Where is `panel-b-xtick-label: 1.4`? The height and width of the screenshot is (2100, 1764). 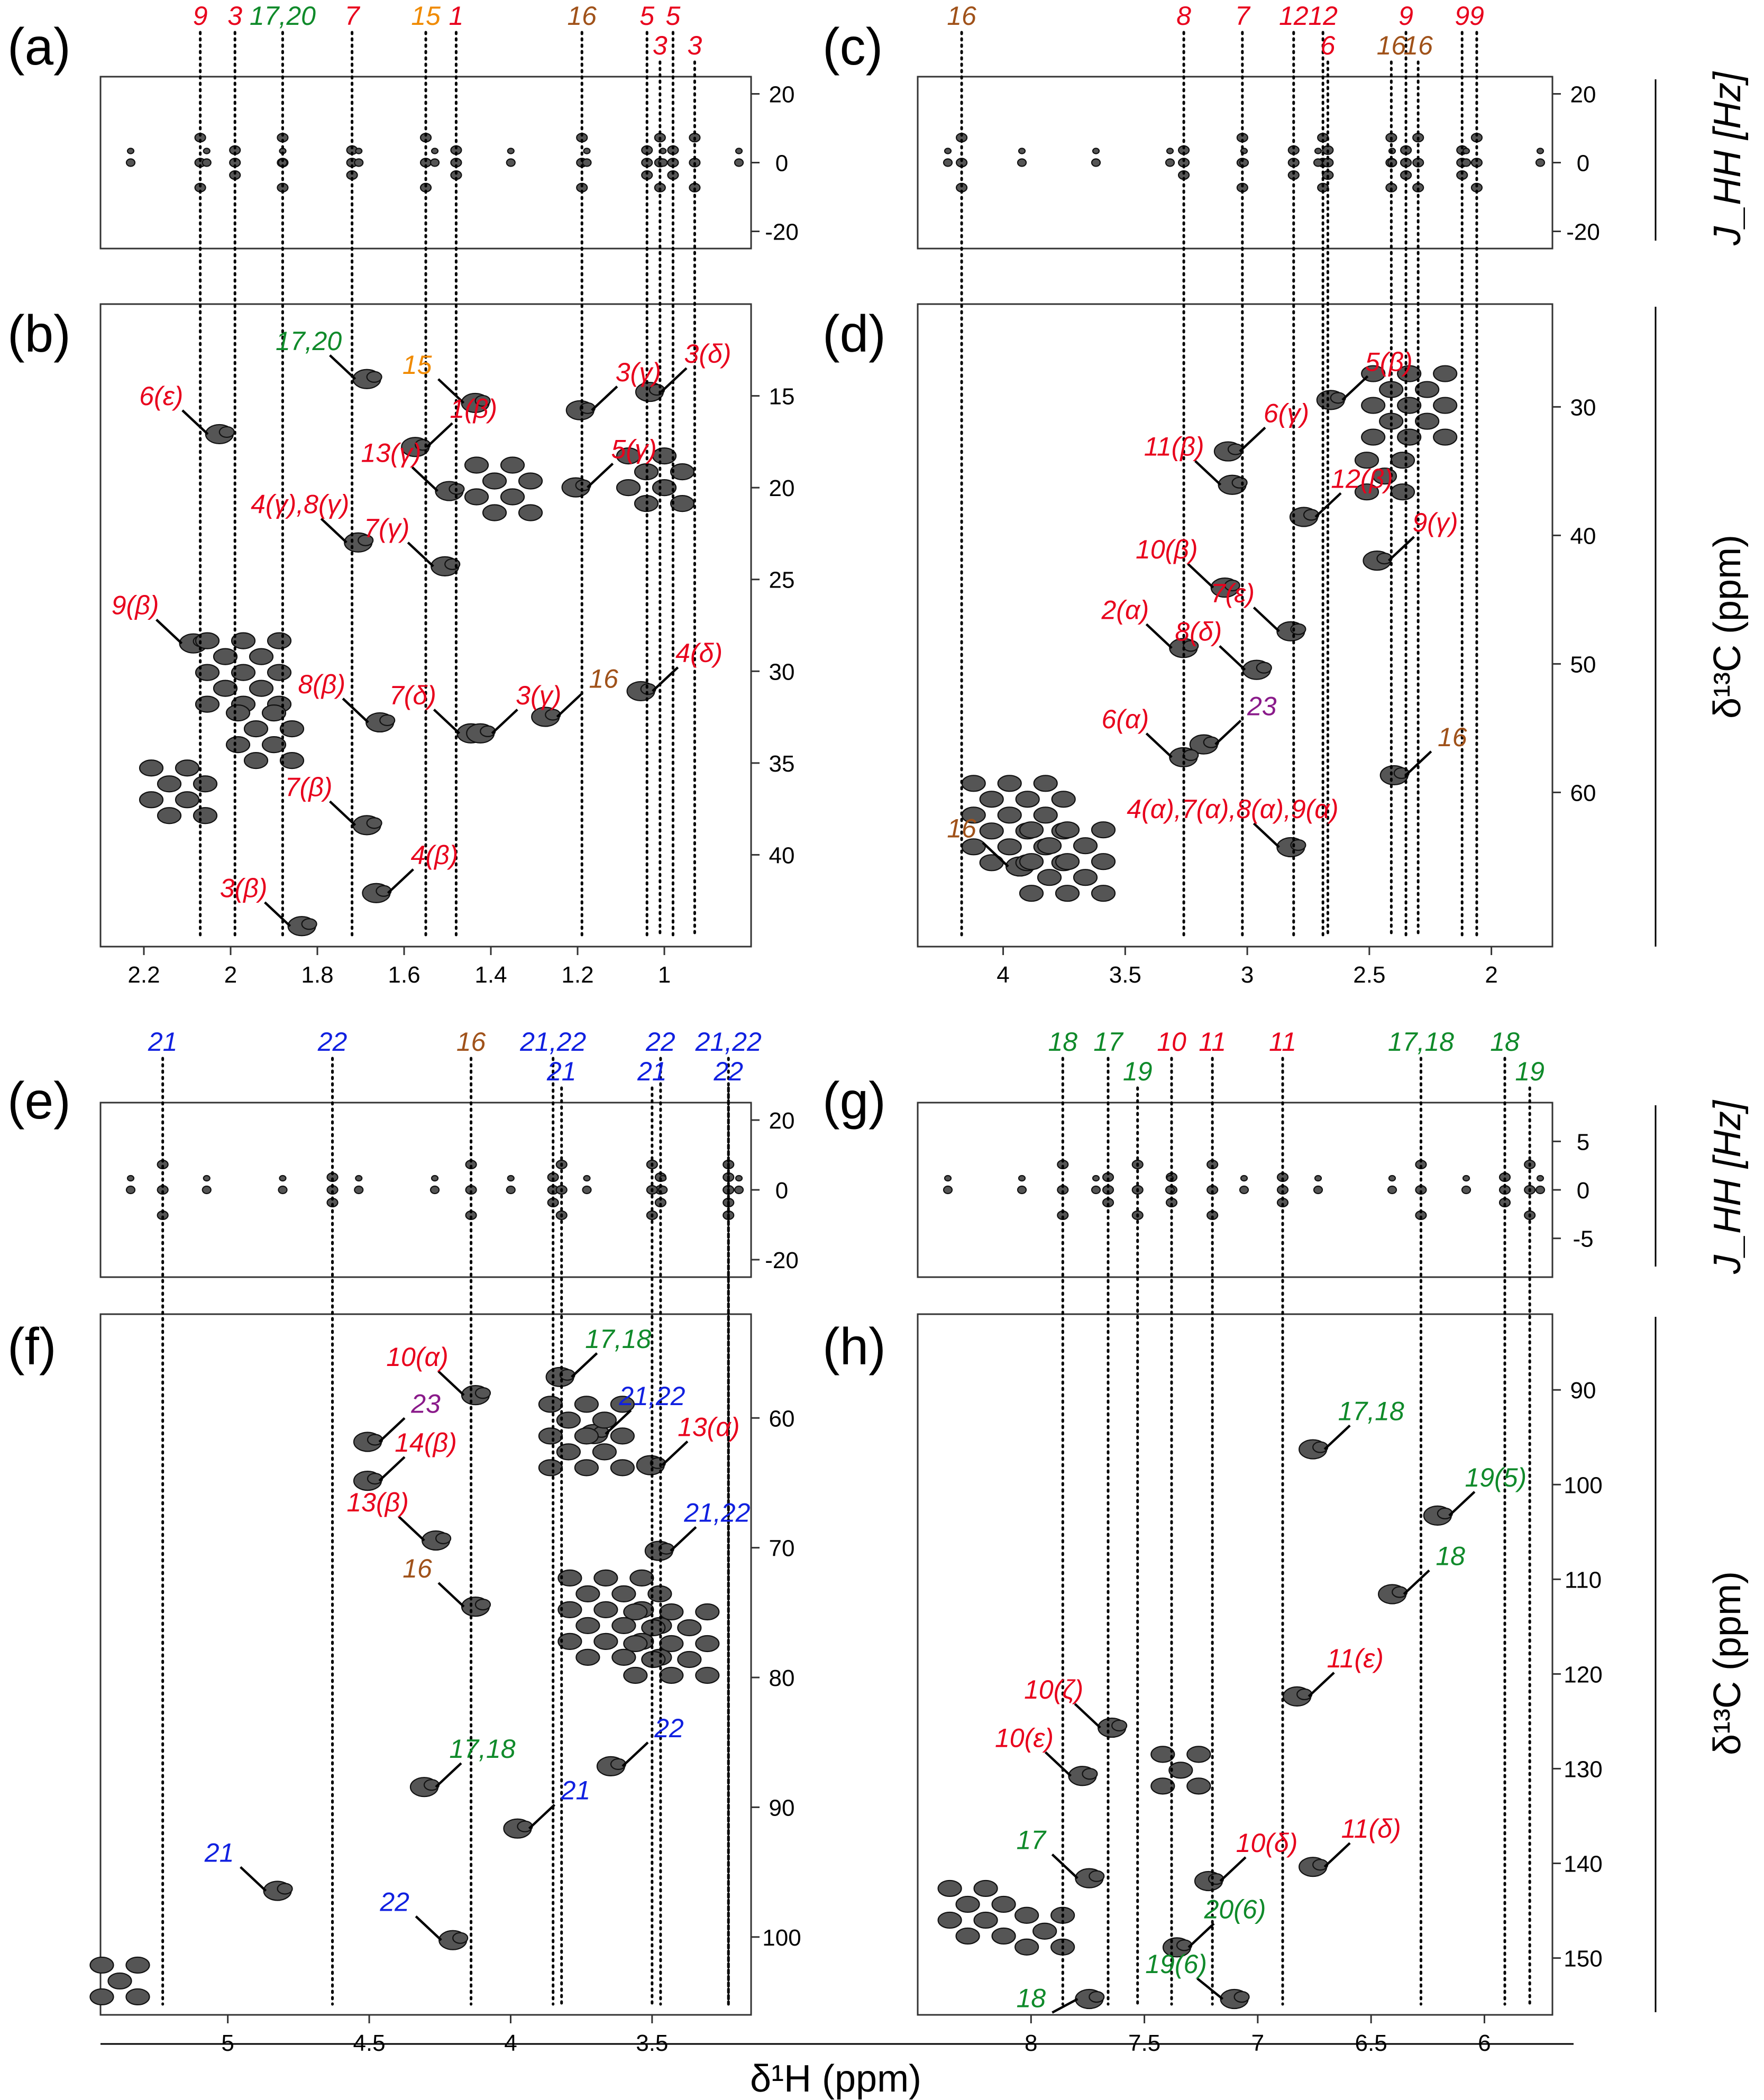
panel-b-xtick-label: 1.4 is located at coordinates (490, 975).